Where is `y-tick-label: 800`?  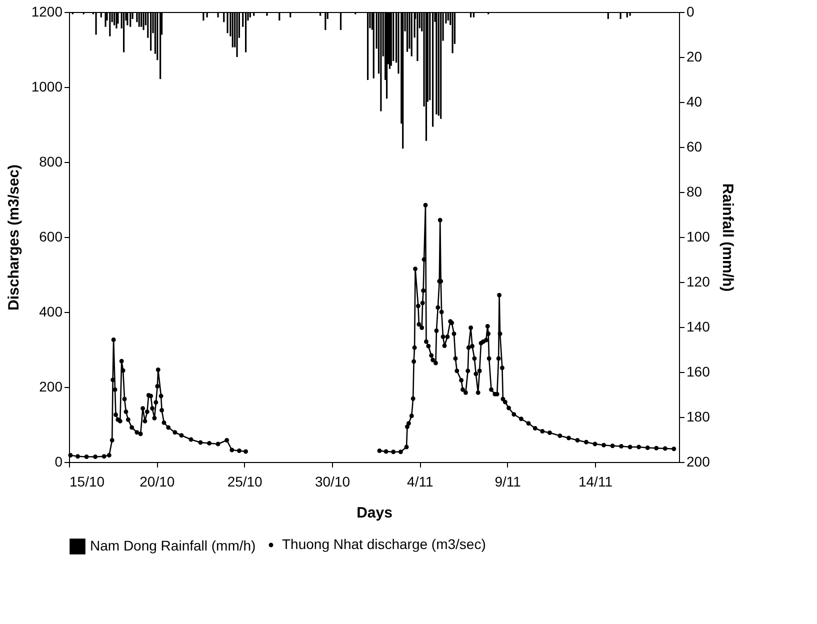
y-tick-label: 800 is located at coordinates (51, 162).